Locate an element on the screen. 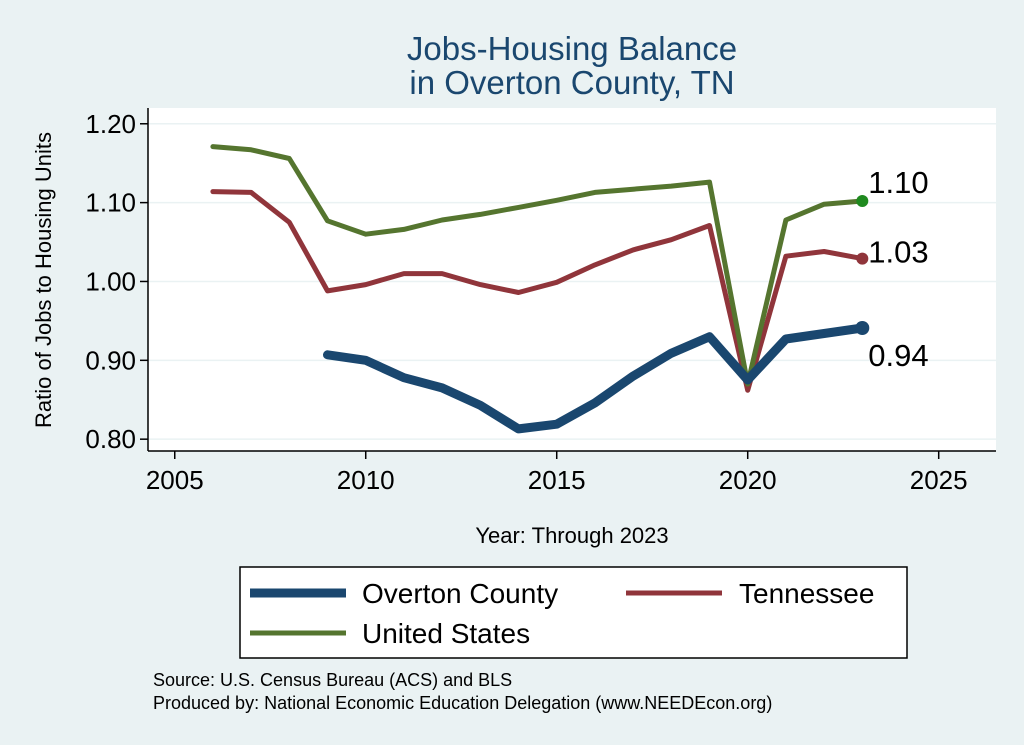 This screenshot has width=1024, height=745. x-tick-label: 2025 is located at coordinates (939, 480).